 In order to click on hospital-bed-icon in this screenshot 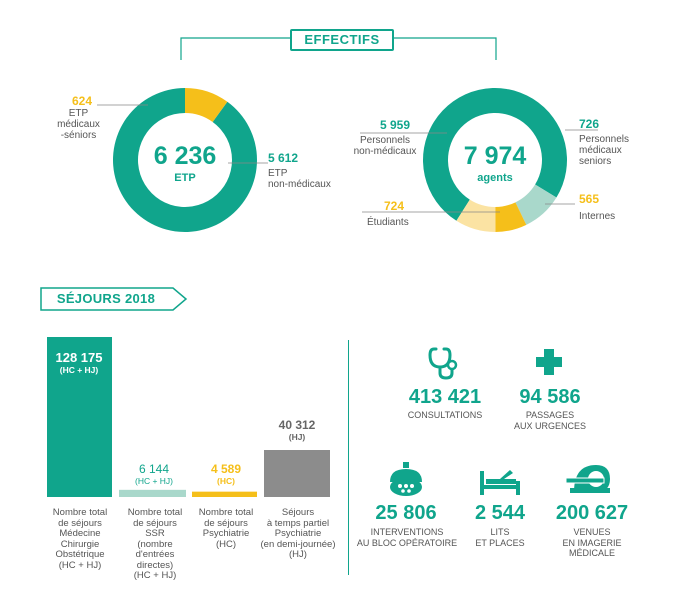, I will do `click(500, 482)`.